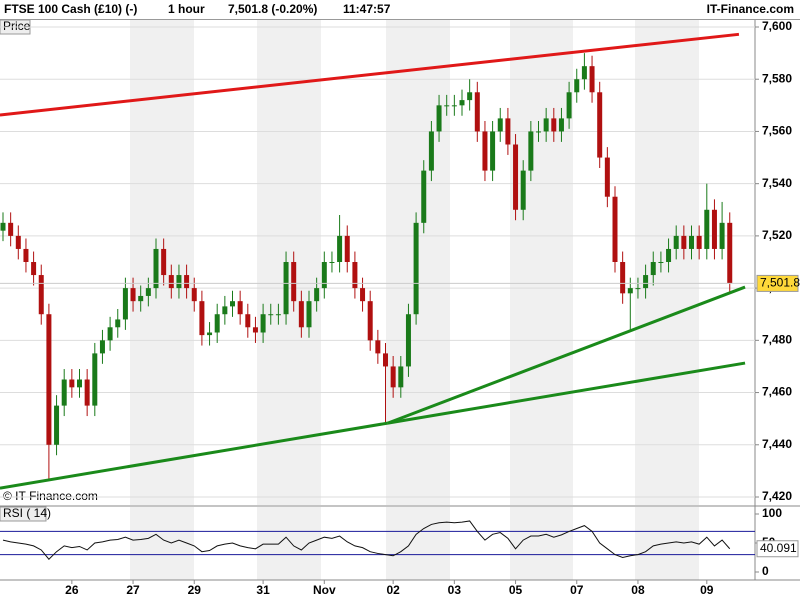  Describe the element at coordinates (777, 549) in the screenshot. I see `rsi-last-box` at that location.